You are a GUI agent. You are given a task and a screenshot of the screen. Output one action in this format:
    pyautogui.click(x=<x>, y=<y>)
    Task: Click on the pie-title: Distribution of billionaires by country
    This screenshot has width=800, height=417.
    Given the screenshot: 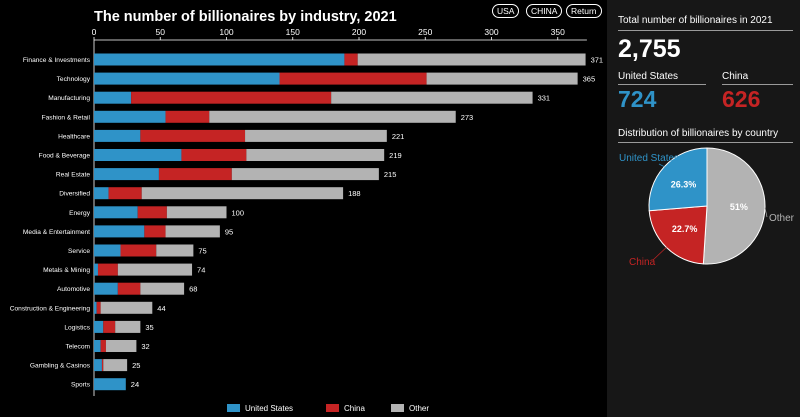 What is the action you would take?
    pyautogui.click(x=698, y=133)
    